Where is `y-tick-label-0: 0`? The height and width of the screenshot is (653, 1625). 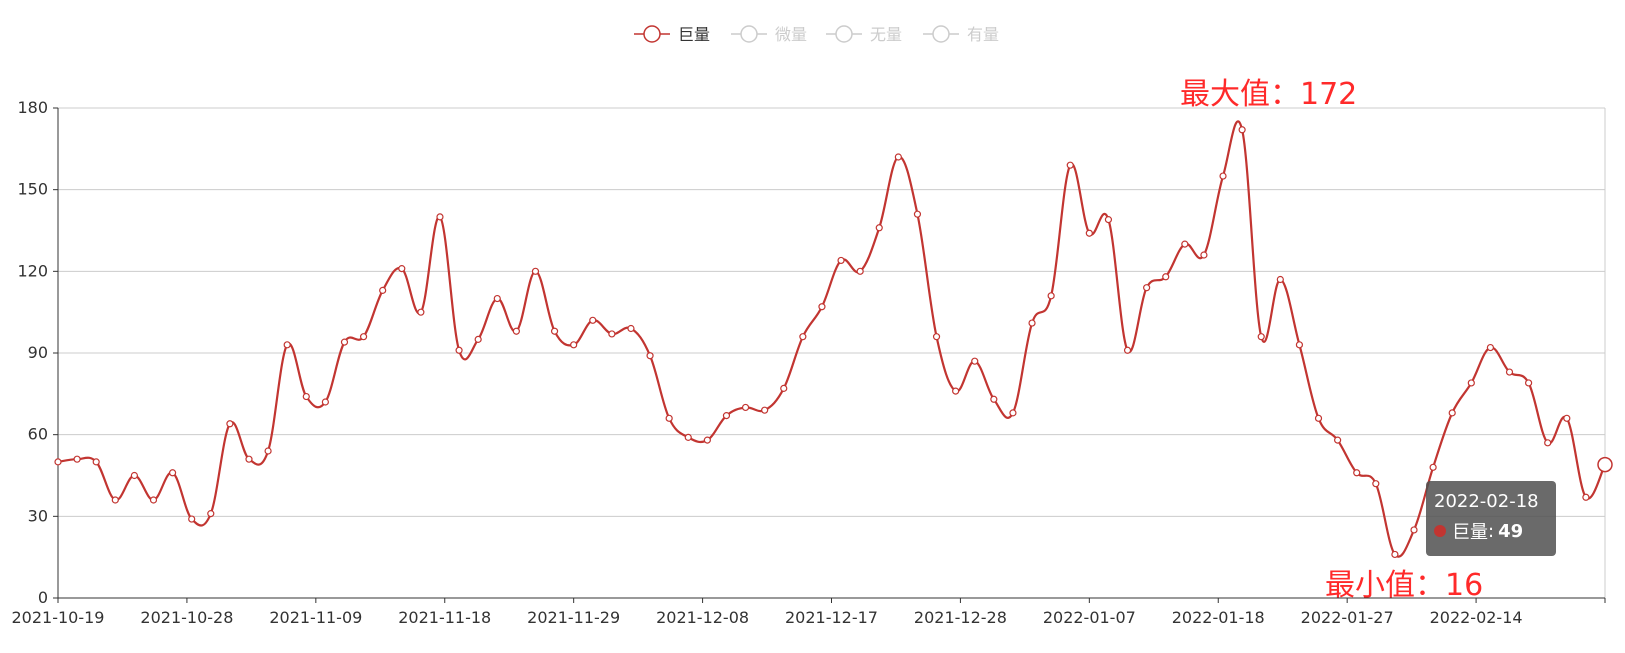 y-tick-label-0: 0 is located at coordinates (43, 597).